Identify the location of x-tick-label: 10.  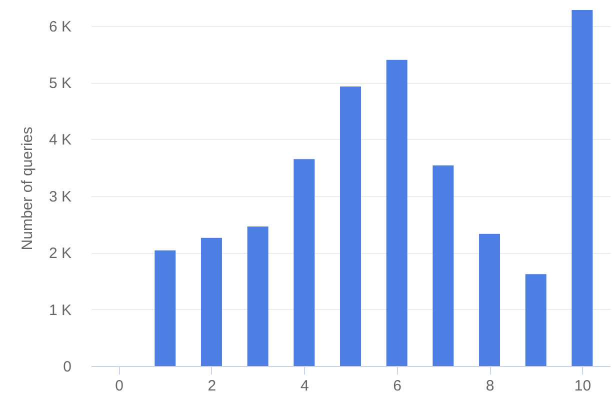
(583, 386).